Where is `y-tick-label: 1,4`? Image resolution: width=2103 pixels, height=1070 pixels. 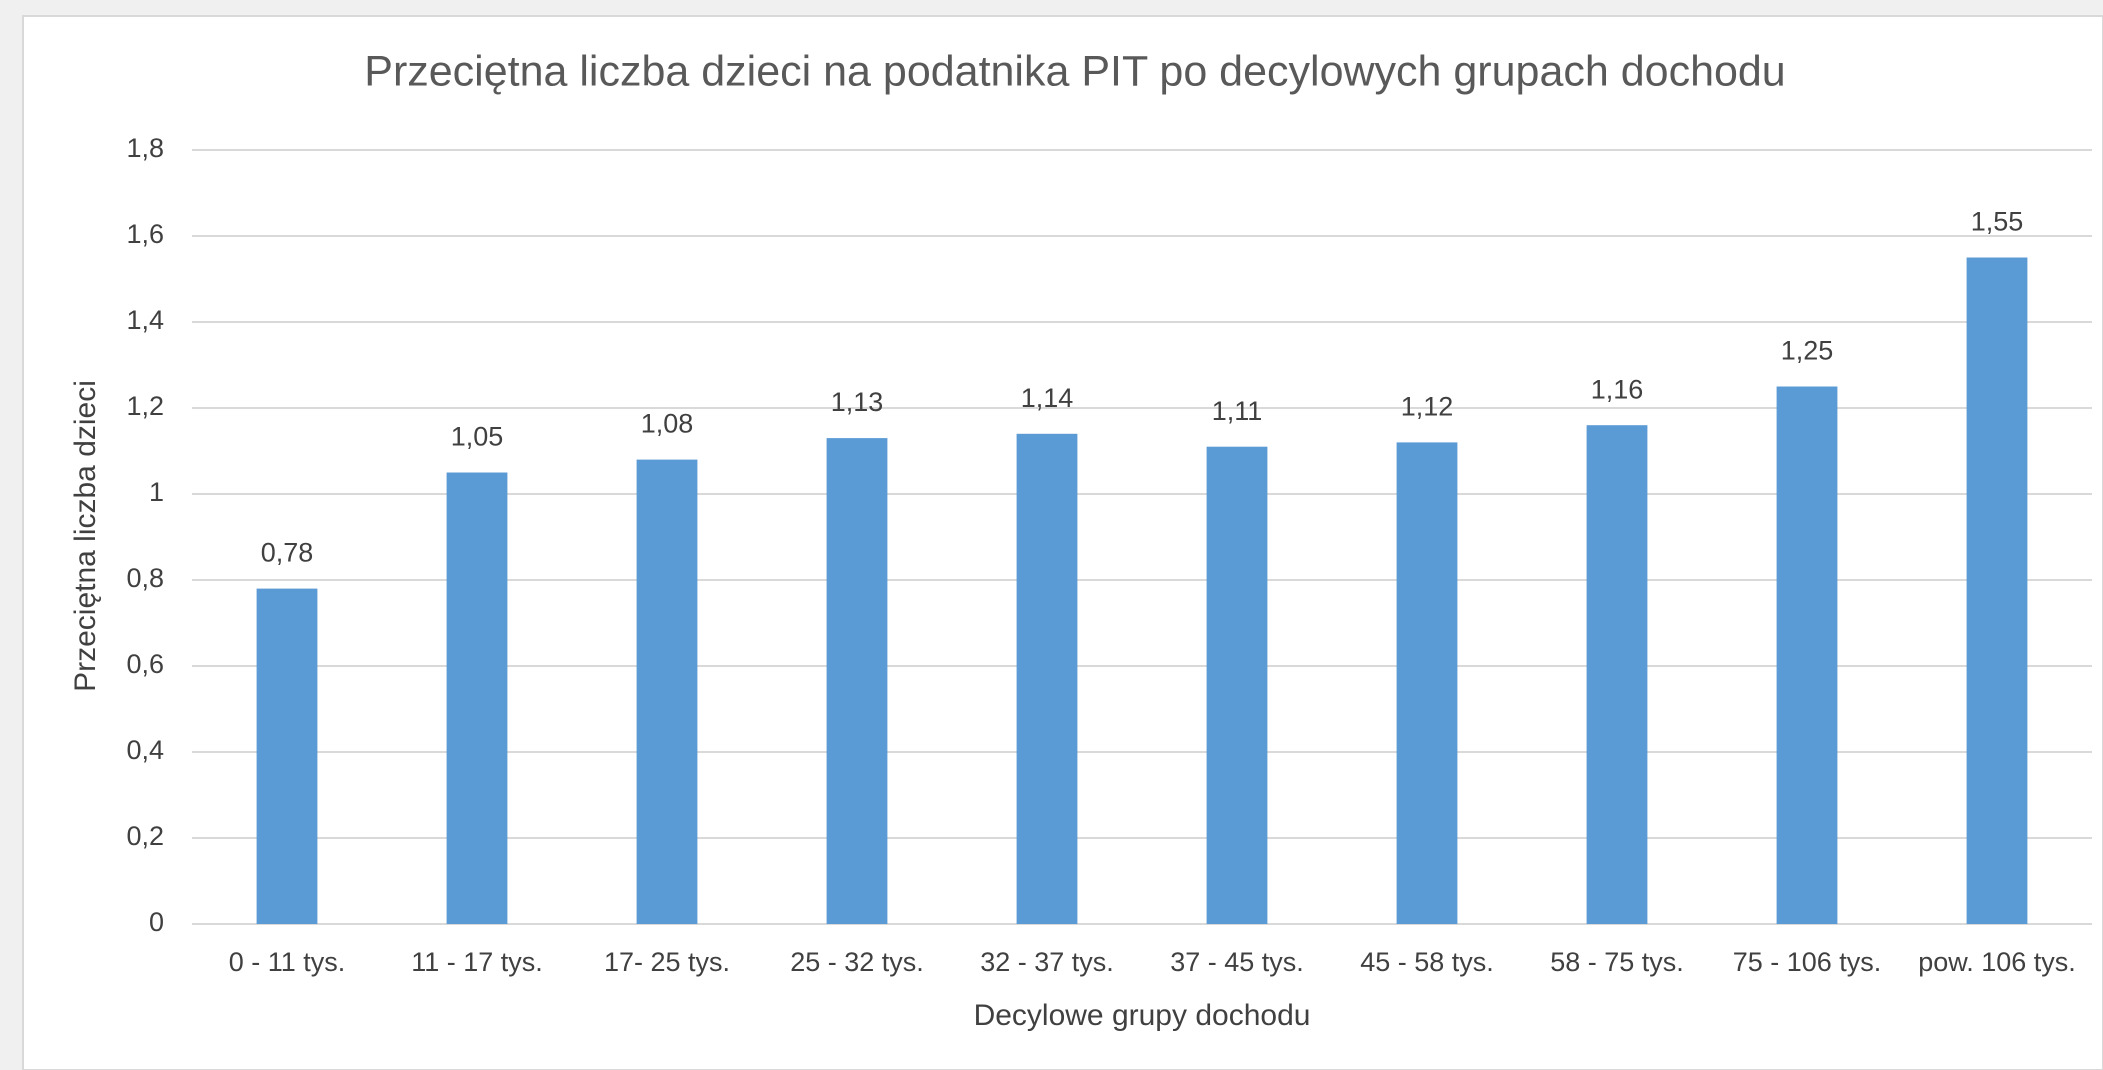 y-tick-label: 1,4 is located at coordinates (145, 320).